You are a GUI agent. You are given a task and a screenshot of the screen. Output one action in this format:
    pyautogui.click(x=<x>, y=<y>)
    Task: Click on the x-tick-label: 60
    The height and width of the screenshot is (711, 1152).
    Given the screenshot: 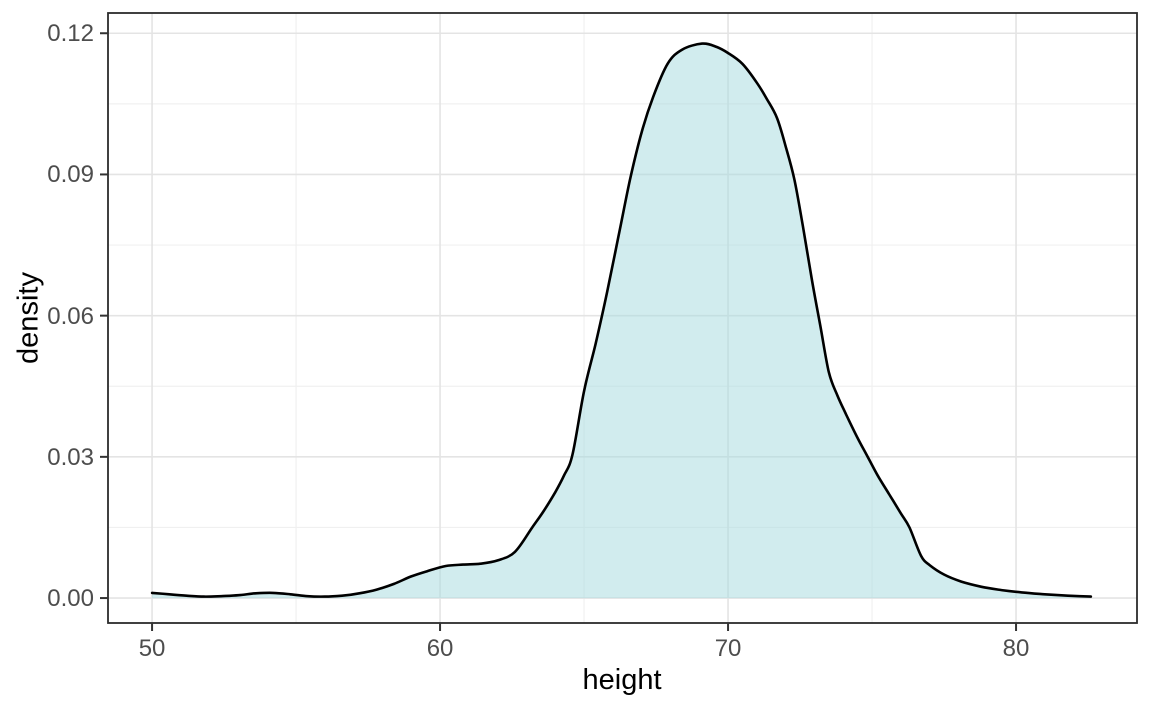 What is the action you would take?
    pyautogui.click(x=440, y=648)
    